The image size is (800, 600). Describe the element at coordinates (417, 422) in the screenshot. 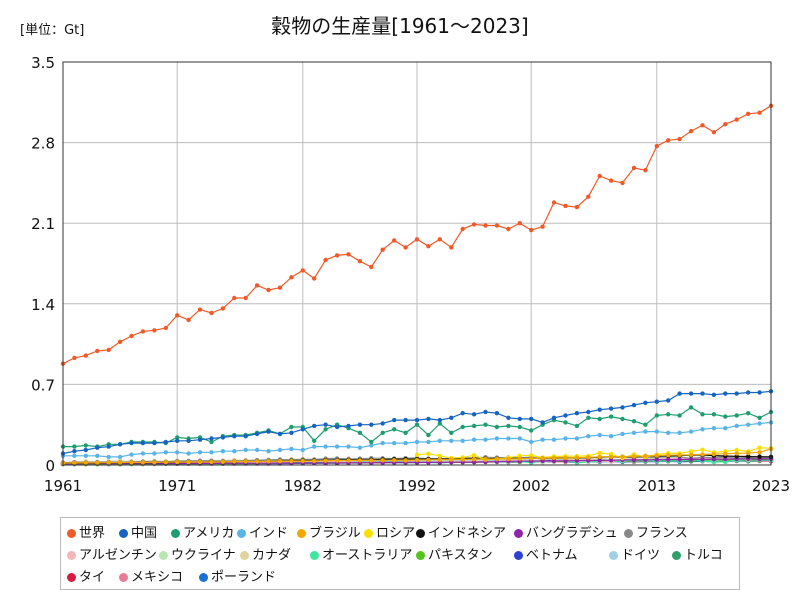

I see `series-中国` at that location.